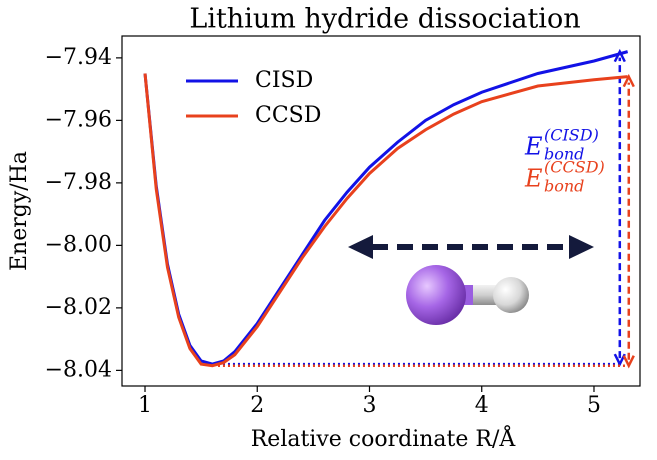 This screenshot has height=460, width=657. Describe the element at coordinates (284, 80) in the screenshot. I see `legend-label: CISD` at that location.